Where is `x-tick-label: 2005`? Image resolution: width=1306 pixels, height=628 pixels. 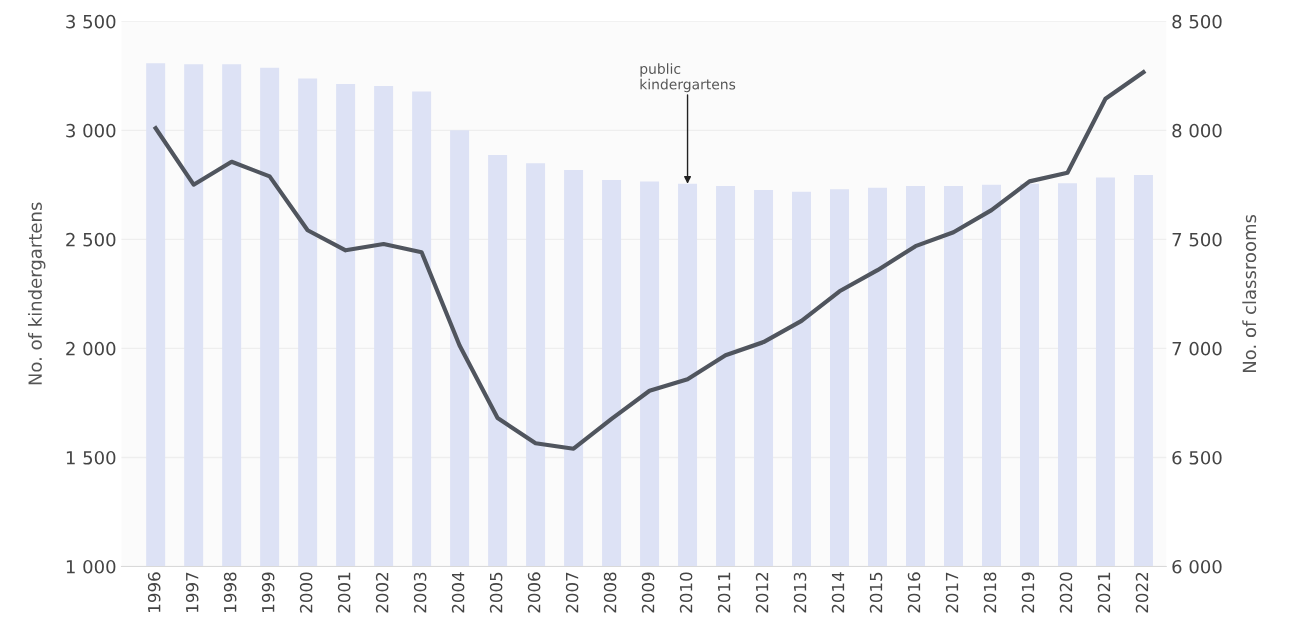 x-tick-label: 2005 is located at coordinates (496, 592).